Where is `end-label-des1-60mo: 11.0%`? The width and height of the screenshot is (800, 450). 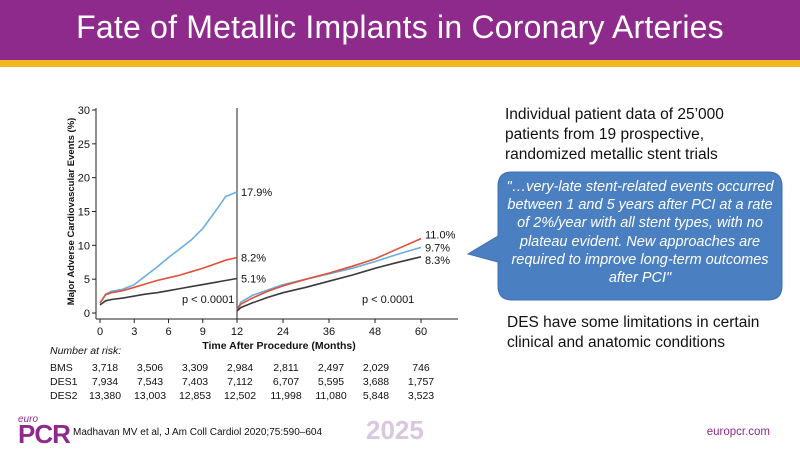
end-label-des1-60mo: 11.0% is located at coordinates (440, 236).